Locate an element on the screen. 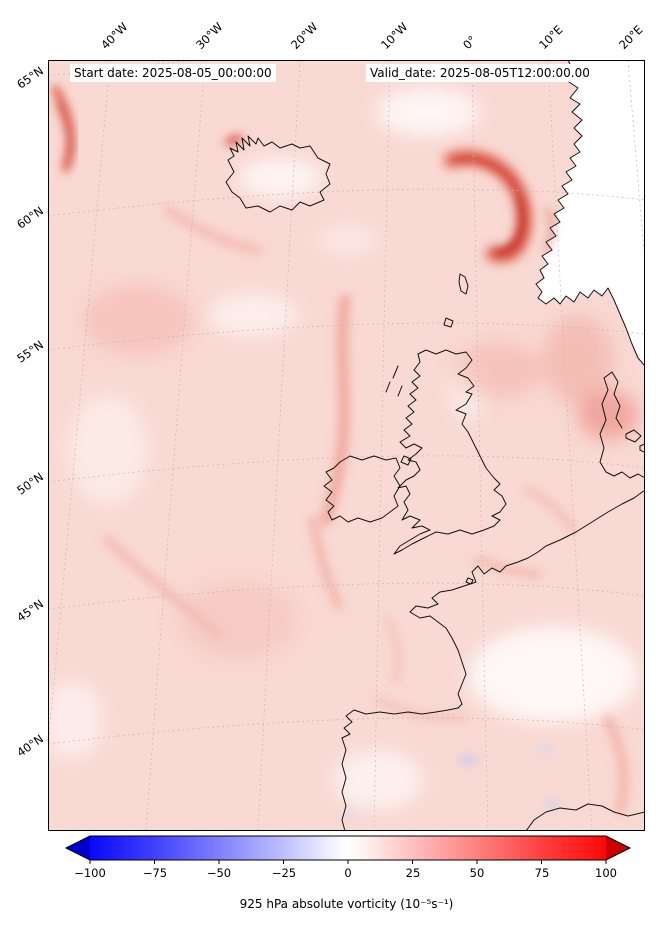  valid-date-label: Valid_date: 2025-08-05T12:00:00.00 is located at coordinates (480, 73).